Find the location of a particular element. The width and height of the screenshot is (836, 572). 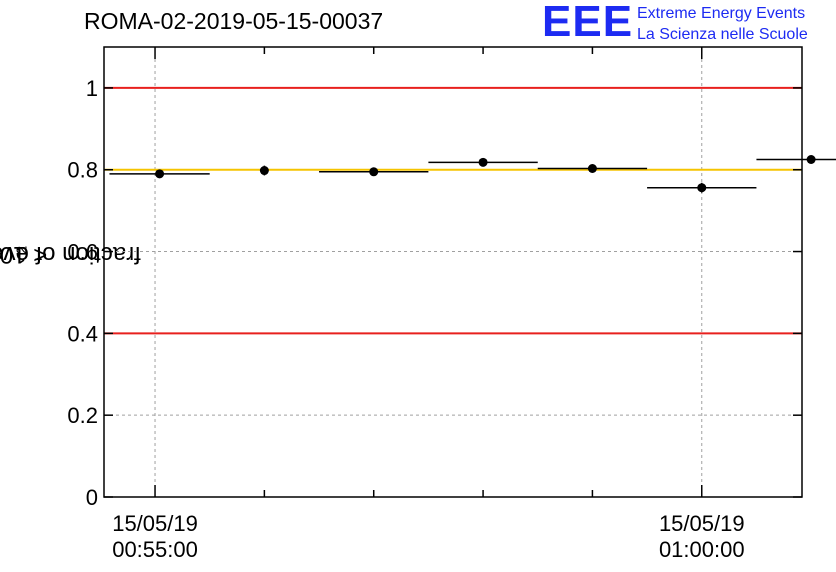

y-tick-label: 0.2 is located at coordinates (82, 415).